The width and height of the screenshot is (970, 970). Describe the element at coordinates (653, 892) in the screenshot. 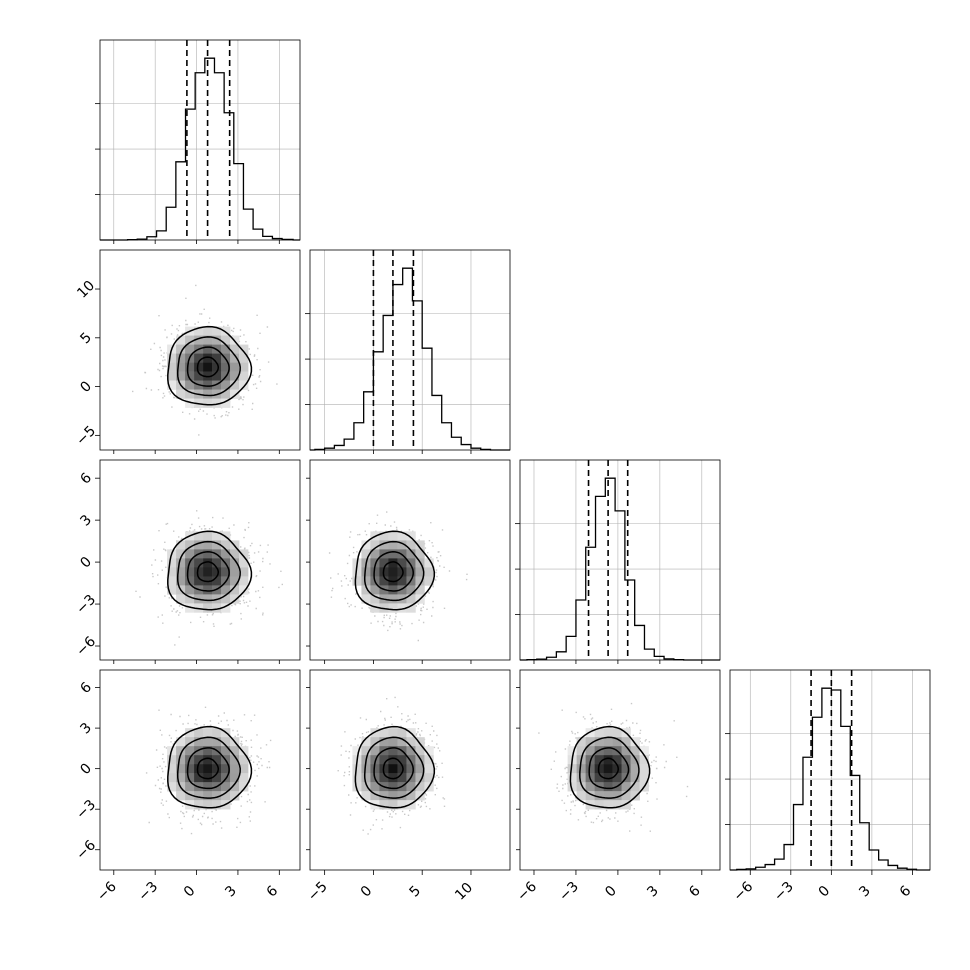

I see `x-tick-label-param-2: 3` at that location.